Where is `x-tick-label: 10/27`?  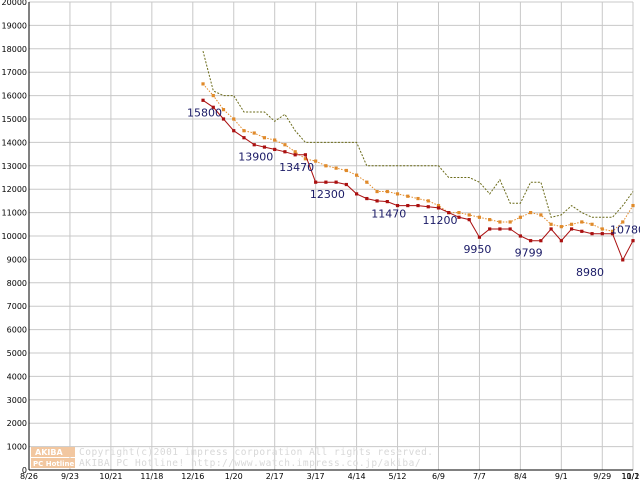
x-tick-label: 10/27 is located at coordinates (630, 476).